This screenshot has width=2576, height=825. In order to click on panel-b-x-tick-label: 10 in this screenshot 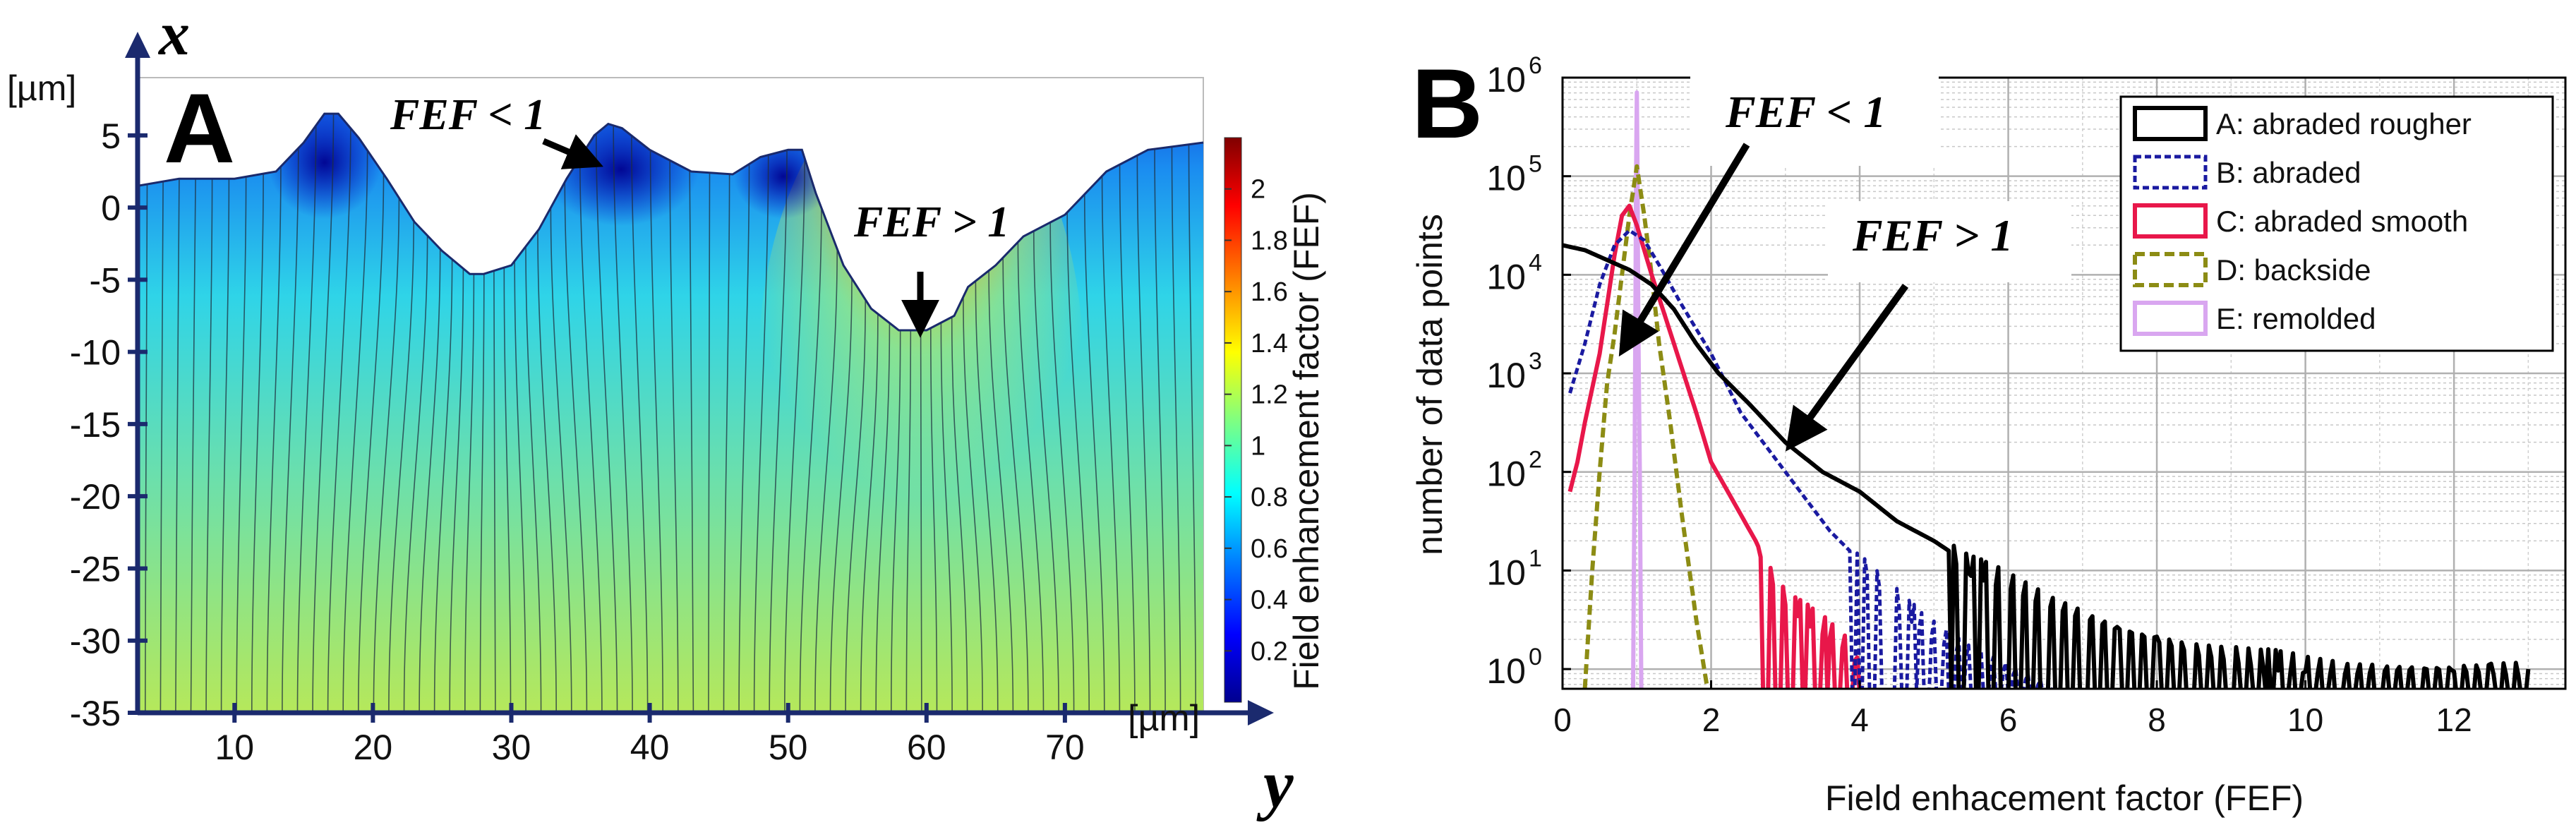, I will do `click(2305, 719)`.